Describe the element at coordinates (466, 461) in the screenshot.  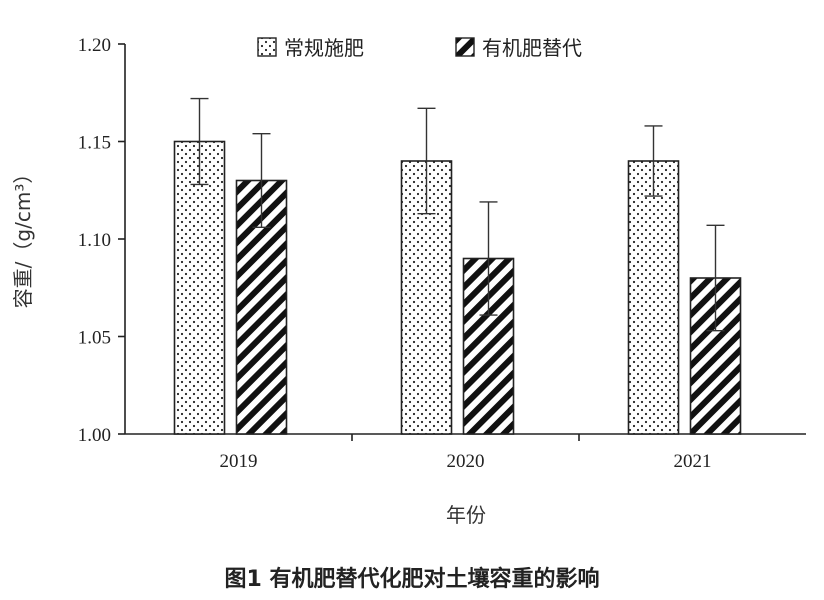
I see `x-tick-label: 2020` at that location.